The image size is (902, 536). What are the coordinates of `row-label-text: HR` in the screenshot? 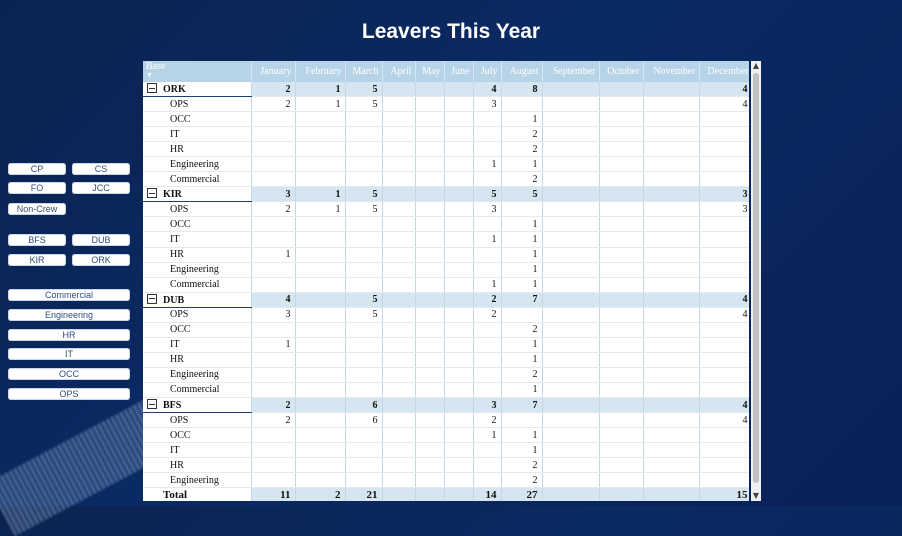 It's located at (177, 465).